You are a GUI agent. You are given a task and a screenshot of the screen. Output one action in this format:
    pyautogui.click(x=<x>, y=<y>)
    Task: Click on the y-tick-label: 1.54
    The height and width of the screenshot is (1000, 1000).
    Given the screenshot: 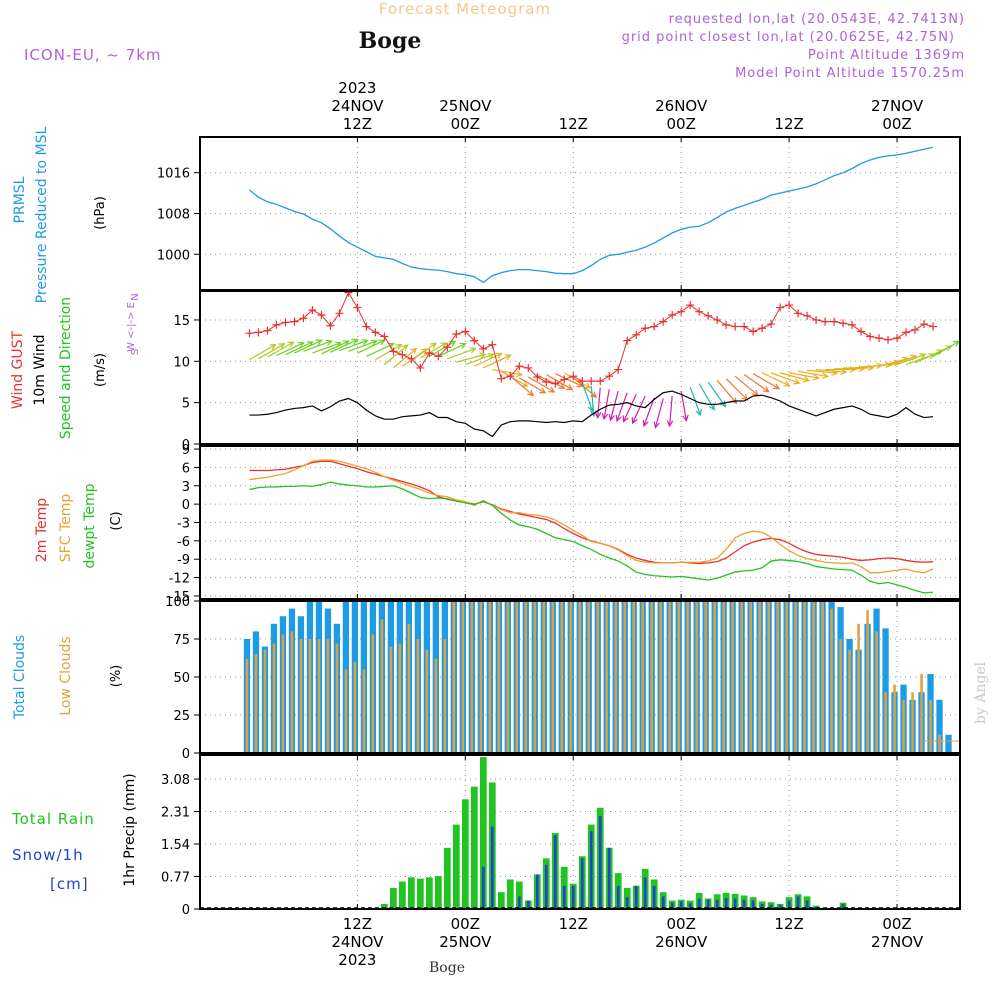 What is the action you would take?
    pyautogui.click(x=175, y=845)
    